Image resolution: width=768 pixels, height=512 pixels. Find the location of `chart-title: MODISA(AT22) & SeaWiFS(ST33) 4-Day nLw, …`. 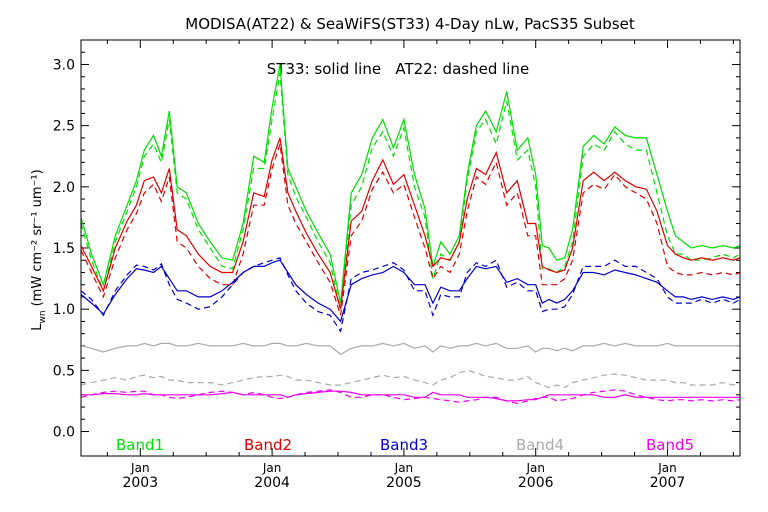

chart-title: MODISA(AT22) & SeaWiFS(ST33) 4-Day nLw, … is located at coordinates (410, 24).